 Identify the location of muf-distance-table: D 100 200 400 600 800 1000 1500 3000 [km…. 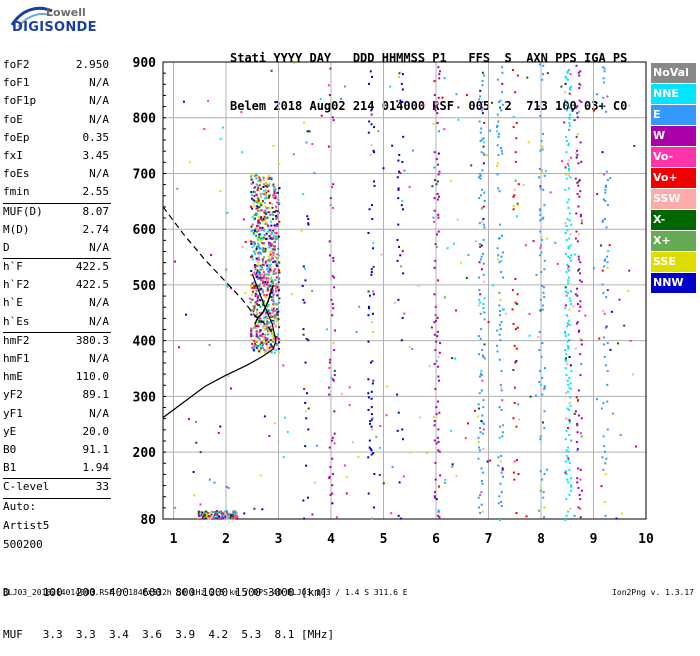
(168, 607).